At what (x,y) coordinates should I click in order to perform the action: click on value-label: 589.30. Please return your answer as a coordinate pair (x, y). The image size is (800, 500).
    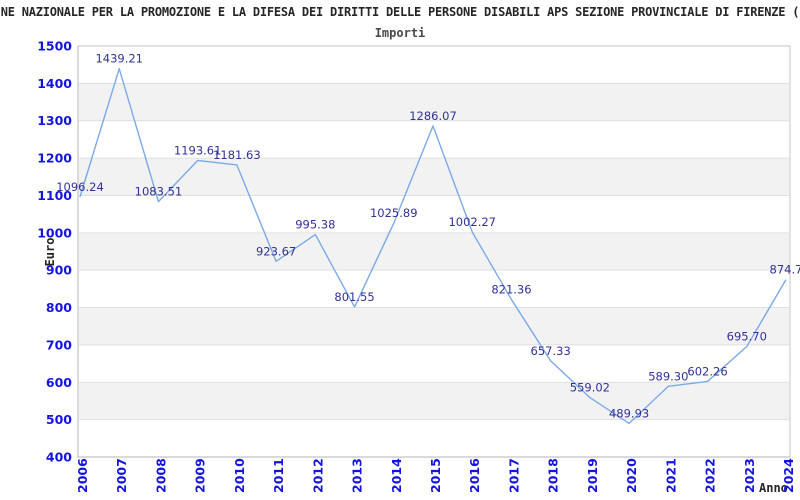
    Looking at the image, I should click on (668, 376).